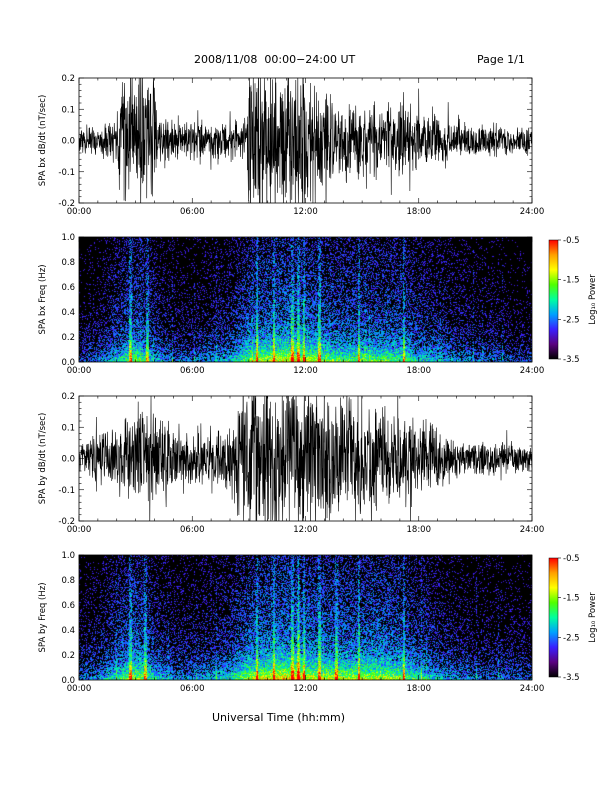 The width and height of the screenshot is (612, 792). Describe the element at coordinates (43, 617) in the screenshot. I see `y-axis-label: SPA by Freq (Hz)` at that location.